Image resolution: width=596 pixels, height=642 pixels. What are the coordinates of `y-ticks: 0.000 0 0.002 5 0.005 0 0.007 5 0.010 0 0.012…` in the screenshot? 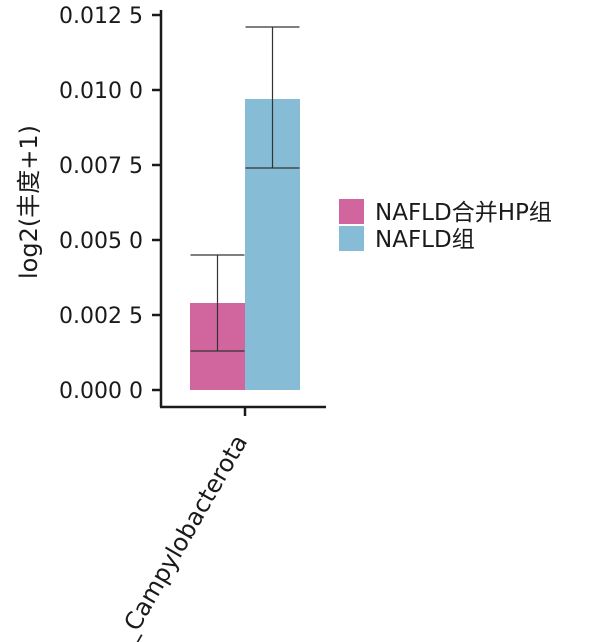 It's located at (110, 204).